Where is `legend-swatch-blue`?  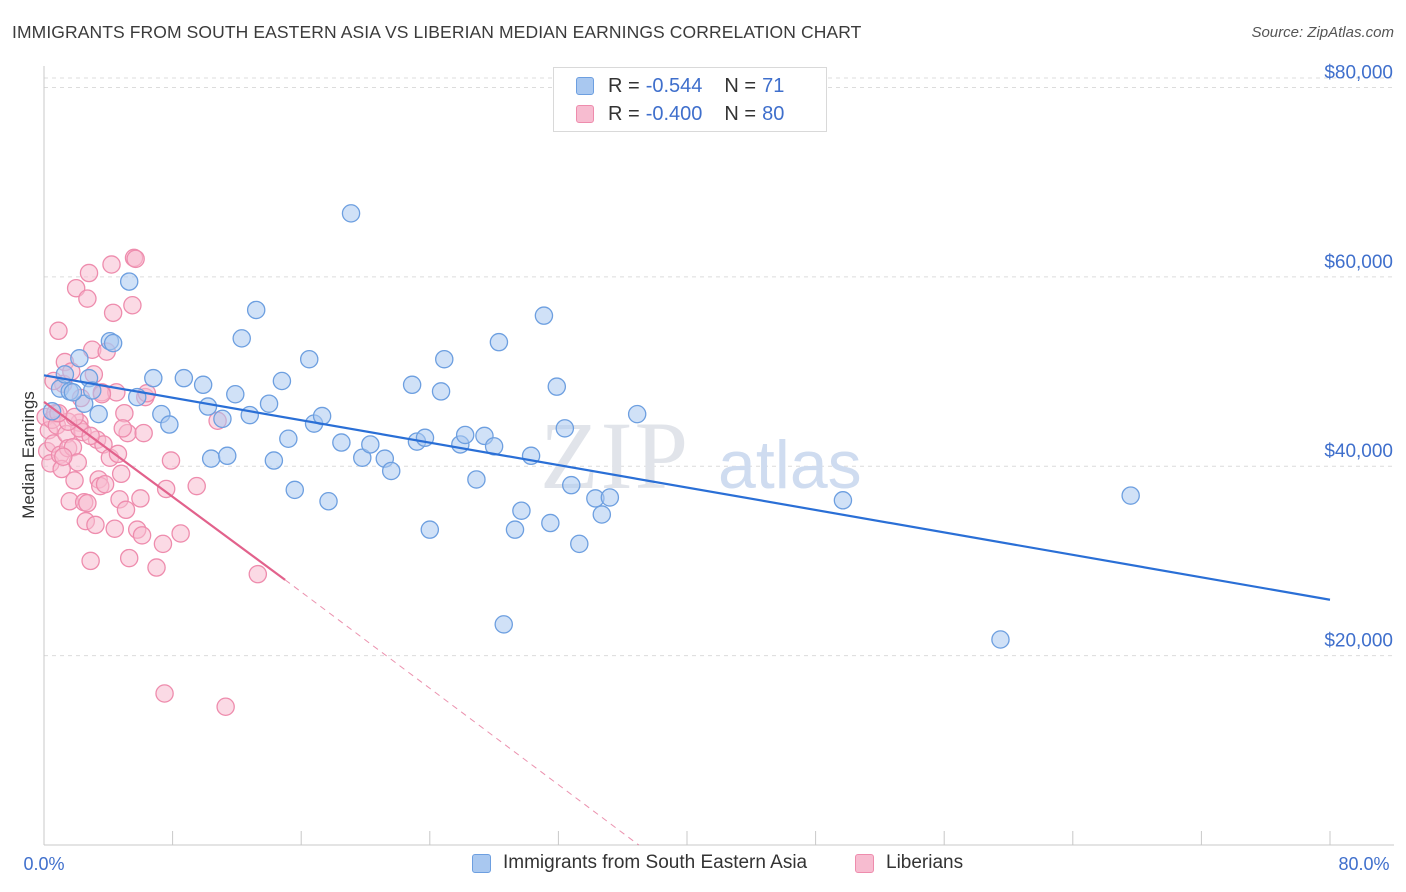
legend-swatch-blue is located at coordinates (585, 86).